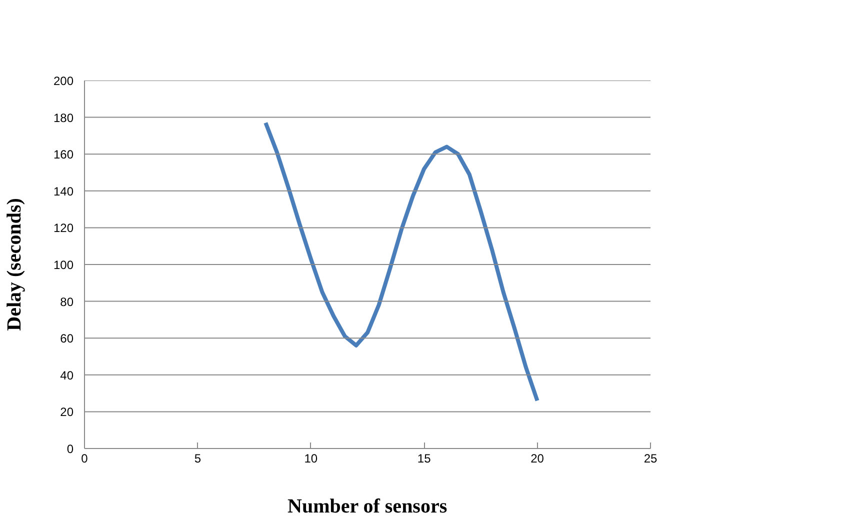 The width and height of the screenshot is (847, 531). What do you see at coordinates (311, 459) in the screenshot?
I see `x-tick-label: 10` at bounding box center [311, 459].